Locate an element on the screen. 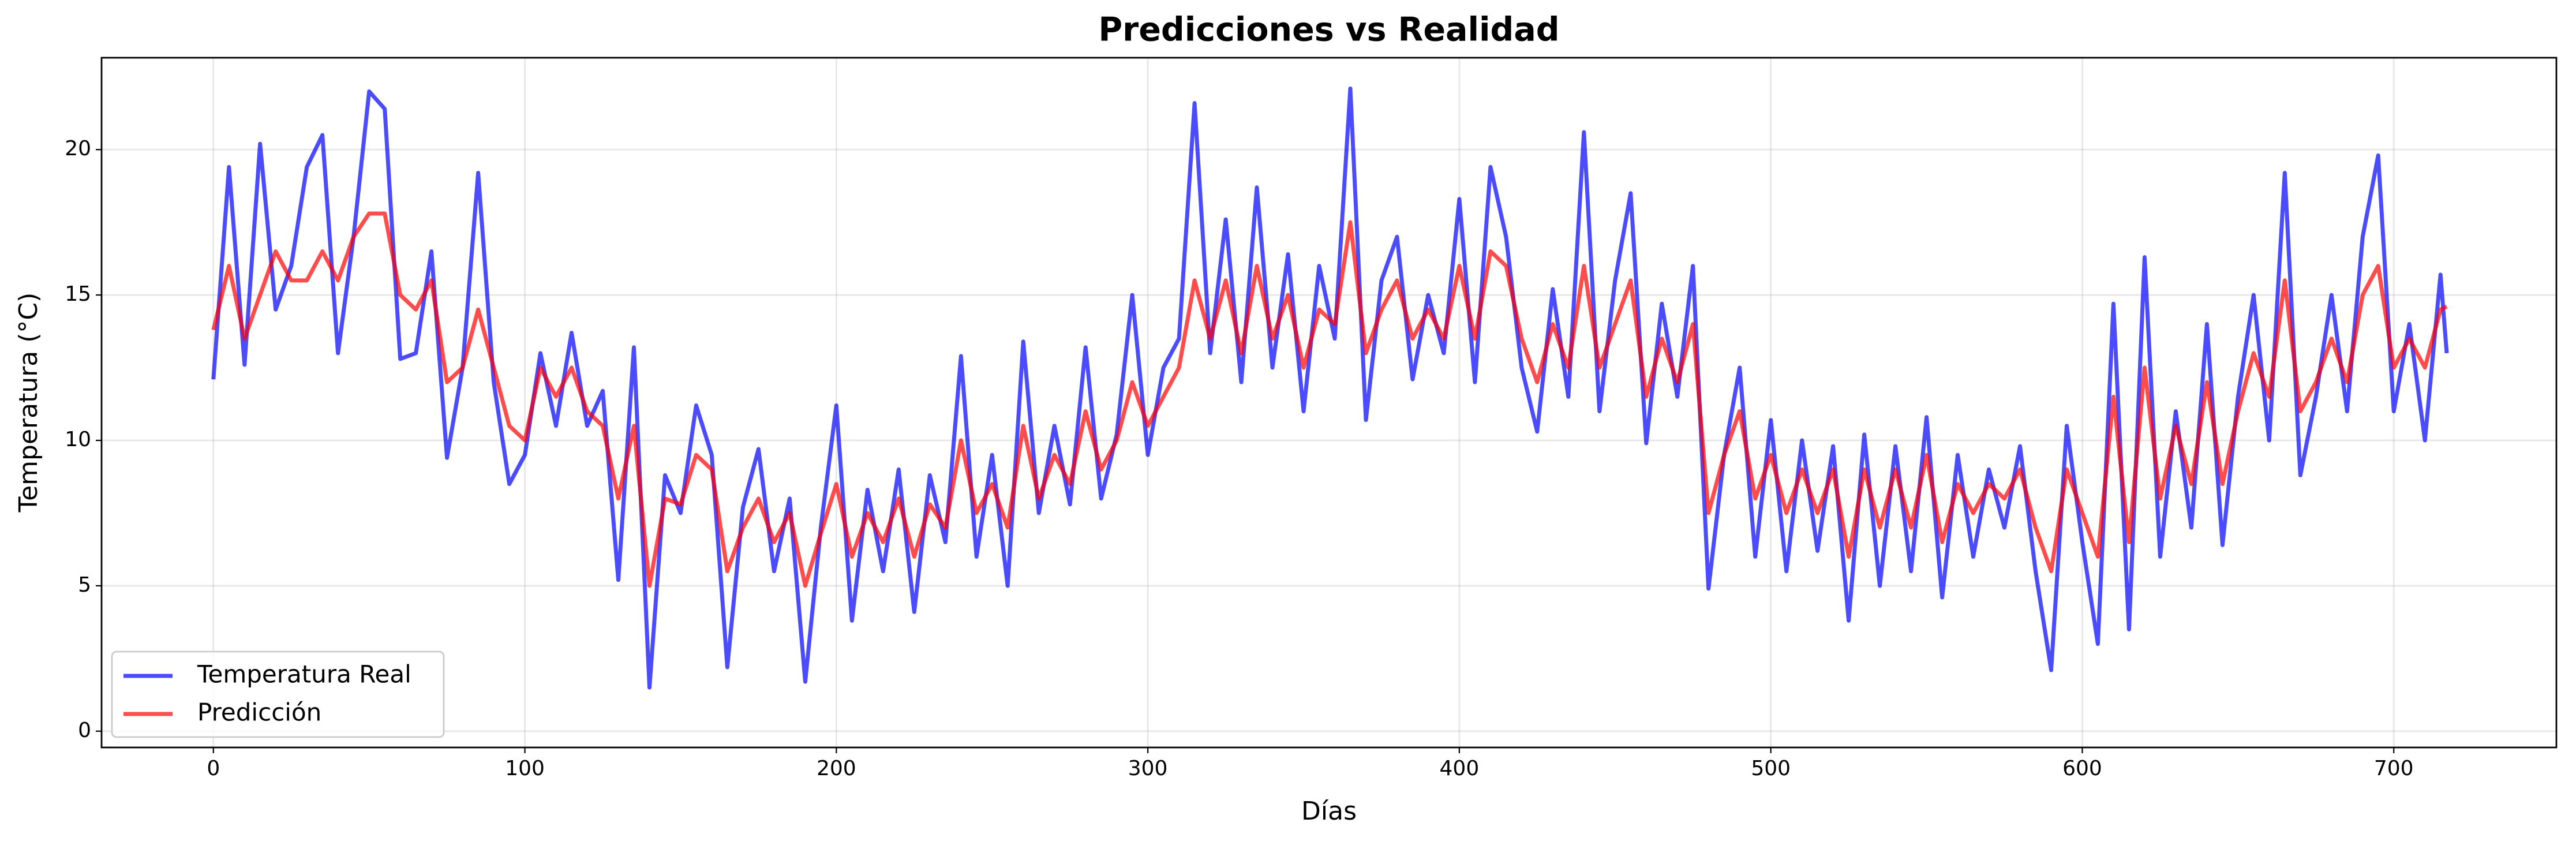  chart-title: Predicciones vs Realidad is located at coordinates (1328, 30).